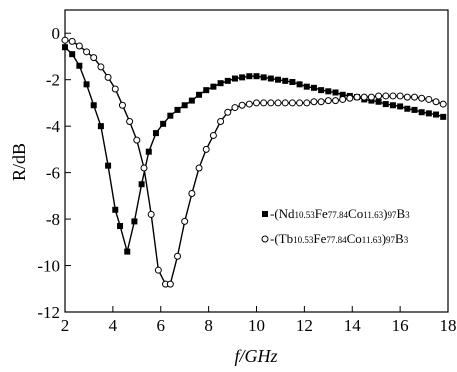 The height and width of the screenshot is (372, 457). I want to click on y-tick-label: 0, so click(56, 33).